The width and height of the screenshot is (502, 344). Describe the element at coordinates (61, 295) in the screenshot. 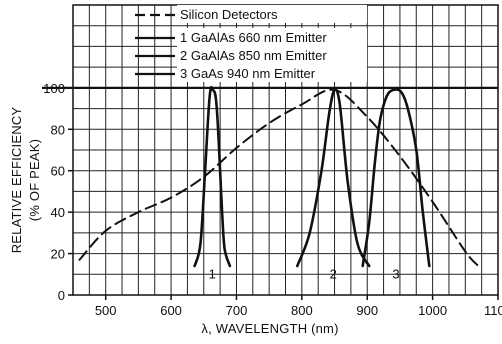

I see `y-tick-label: 0` at that location.